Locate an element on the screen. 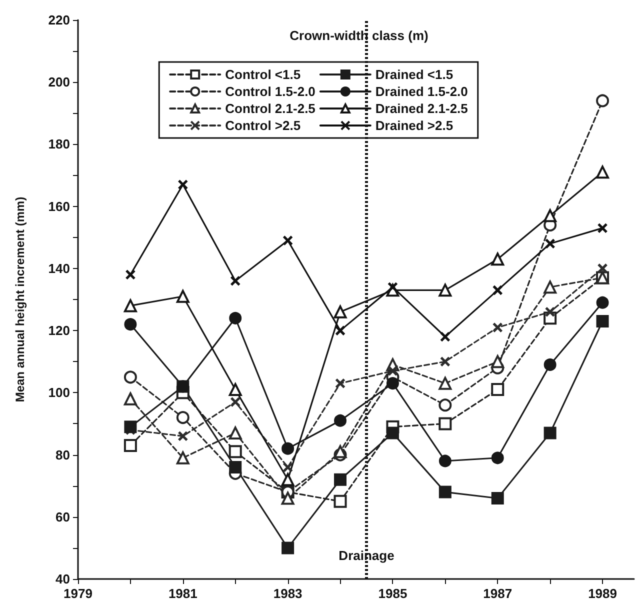 This screenshot has width=637, height=605. x-tick-label: 1985 is located at coordinates (393, 593).